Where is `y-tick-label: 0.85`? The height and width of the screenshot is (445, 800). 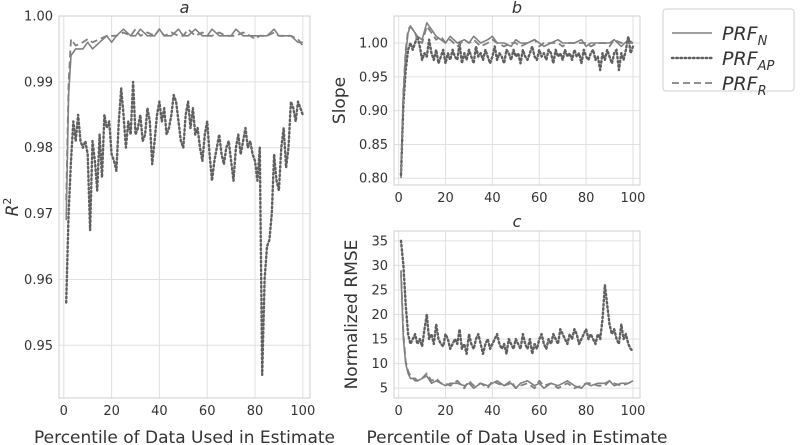 y-tick-label: 0.85 is located at coordinates (373, 145).